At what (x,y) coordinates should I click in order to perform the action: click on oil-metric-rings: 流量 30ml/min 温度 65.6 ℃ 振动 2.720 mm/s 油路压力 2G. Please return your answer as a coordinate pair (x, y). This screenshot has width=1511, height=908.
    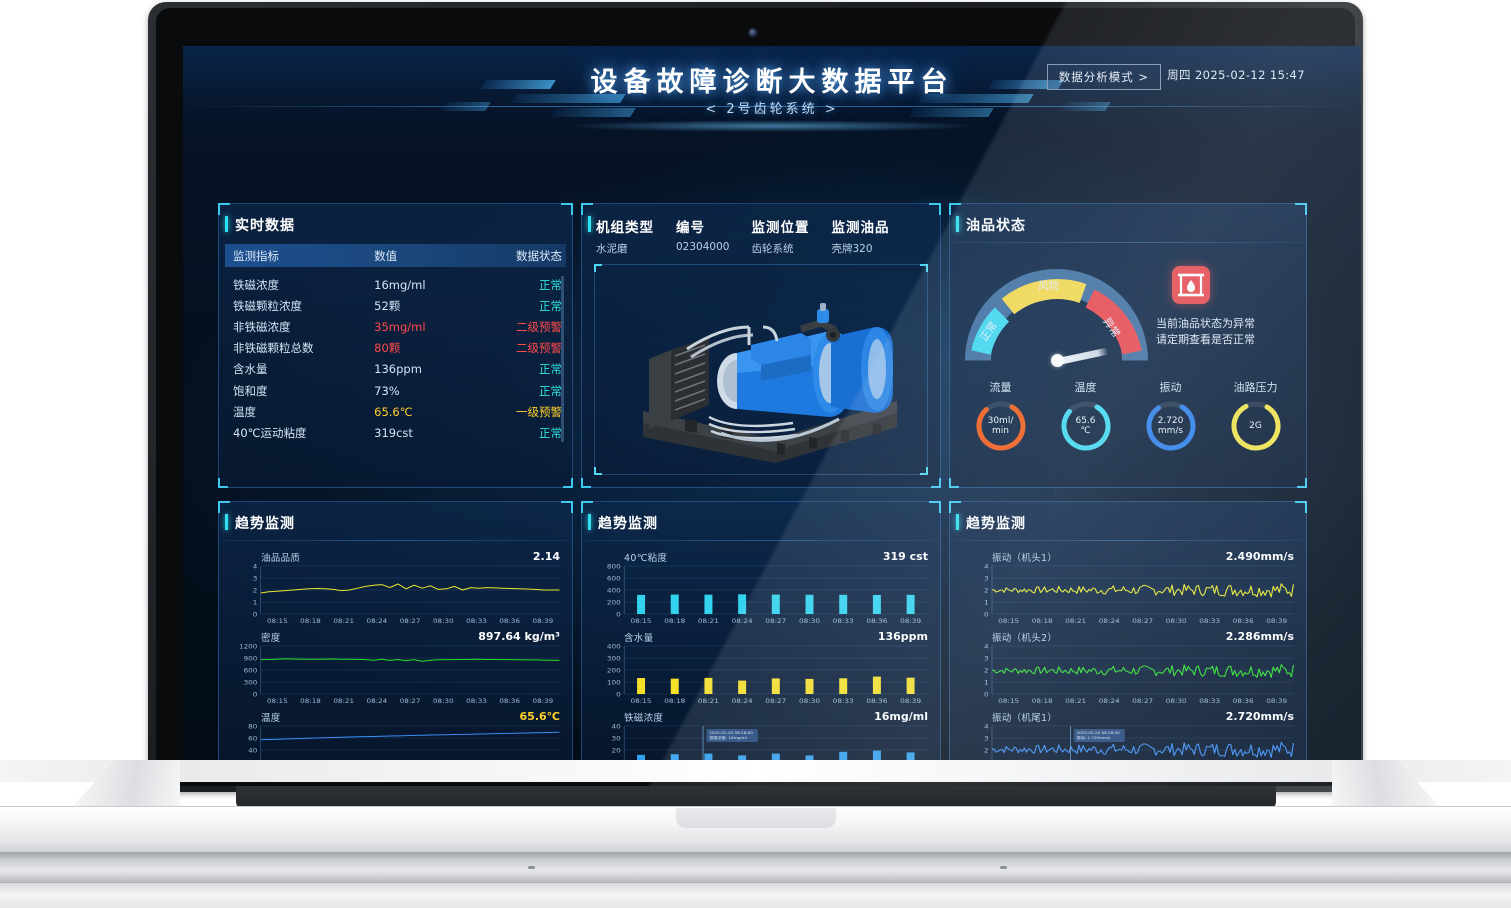
    Looking at the image, I should click on (1128, 415).